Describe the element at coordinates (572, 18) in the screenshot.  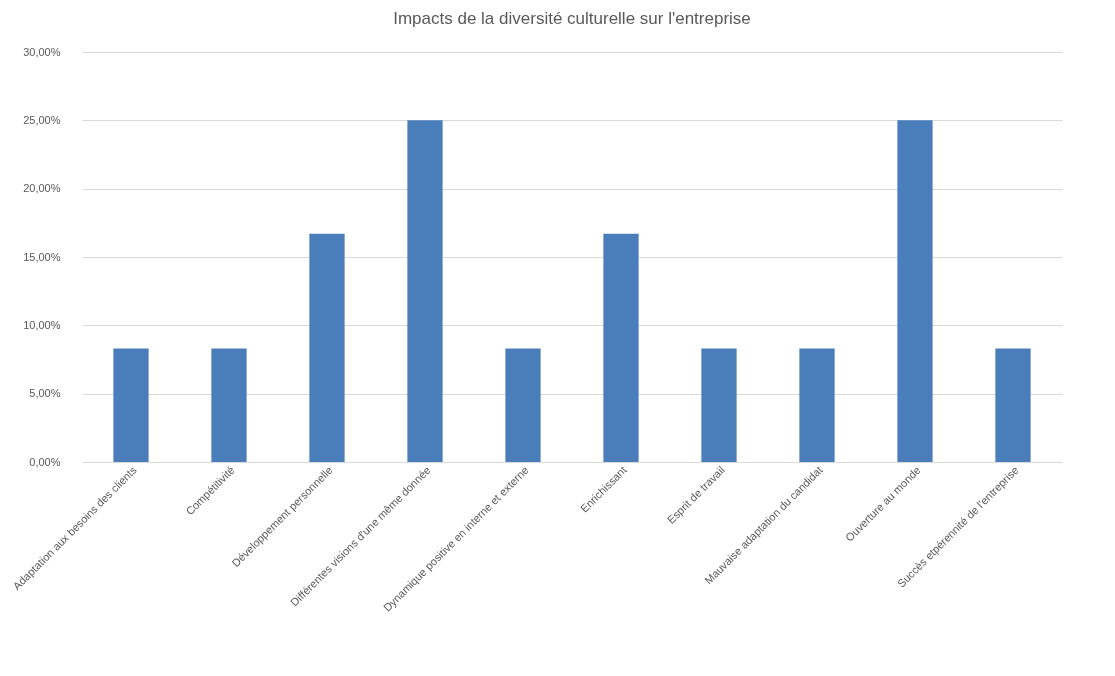
I see `chart-title: Impacts de la diversité culturelle sur l'entreprise` at that location.